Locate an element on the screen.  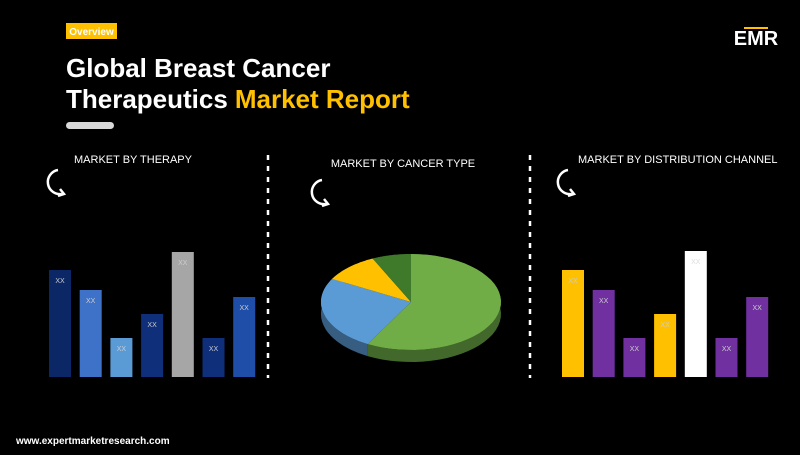
title-text: Therapeutics is located at coordinates (147, 99).